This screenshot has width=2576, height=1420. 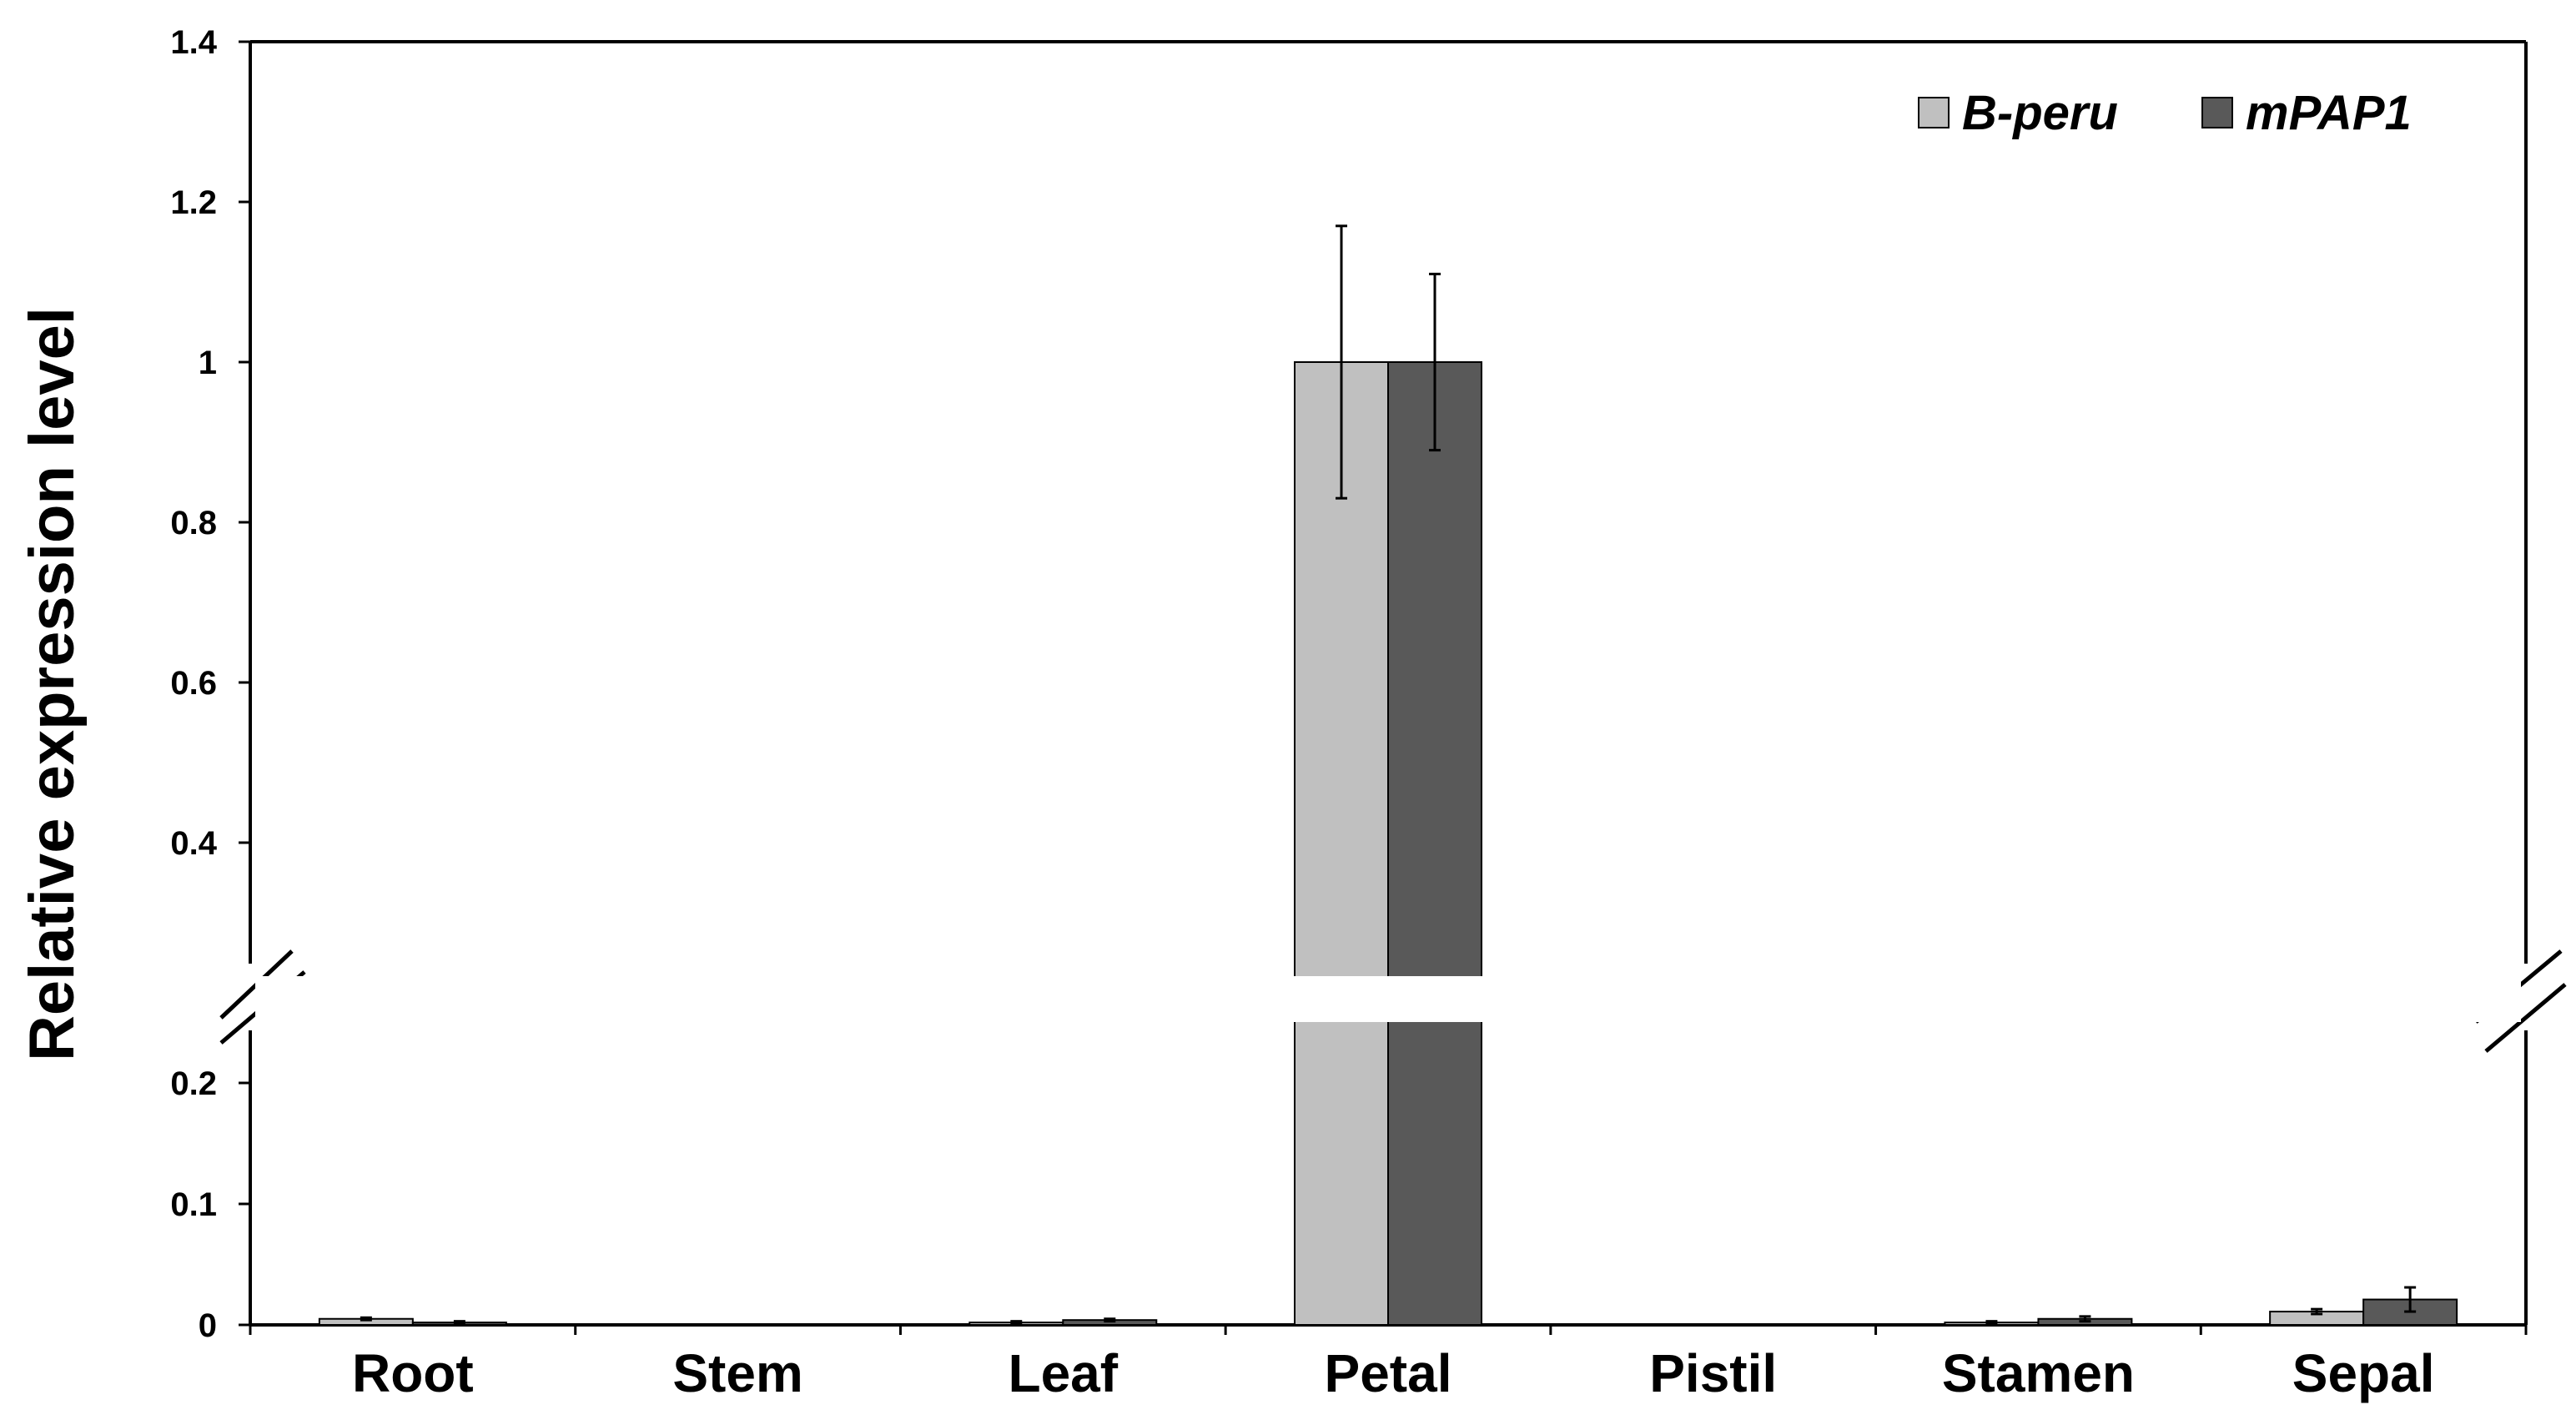 I want to click on y-axis-label: Relative expression level, so click(x=52, y=684).